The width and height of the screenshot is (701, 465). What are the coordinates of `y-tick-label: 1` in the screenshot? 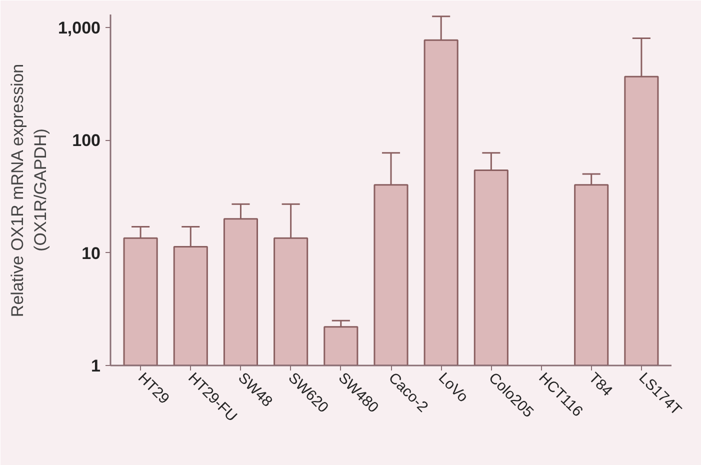 It's located at (96, 366).